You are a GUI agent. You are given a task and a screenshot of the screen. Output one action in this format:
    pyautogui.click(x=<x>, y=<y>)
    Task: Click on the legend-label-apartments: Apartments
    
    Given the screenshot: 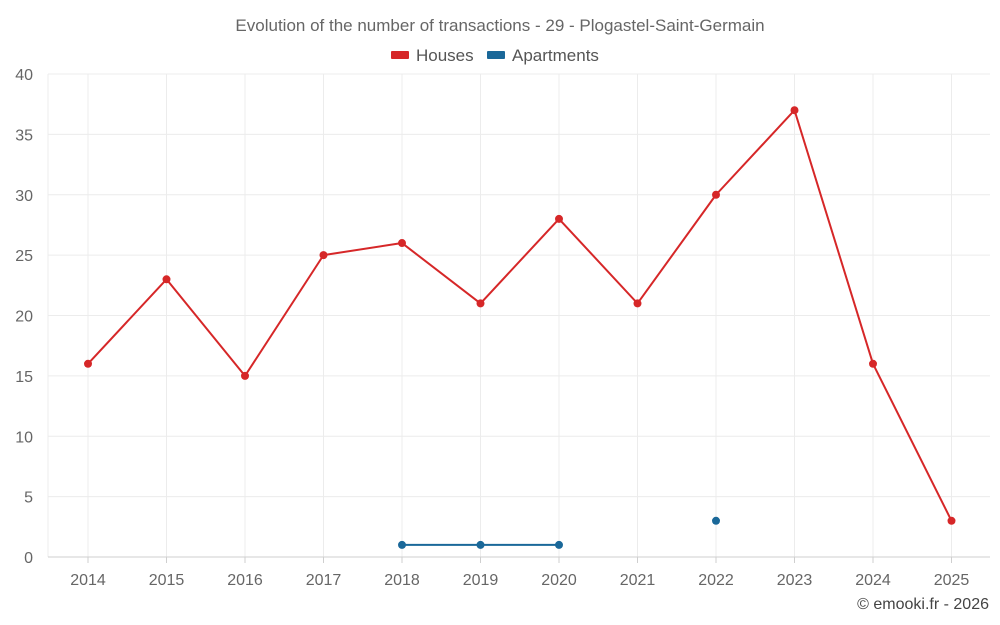 What is the action you would take?
    pyautogui.click(x=555, y=55)
    